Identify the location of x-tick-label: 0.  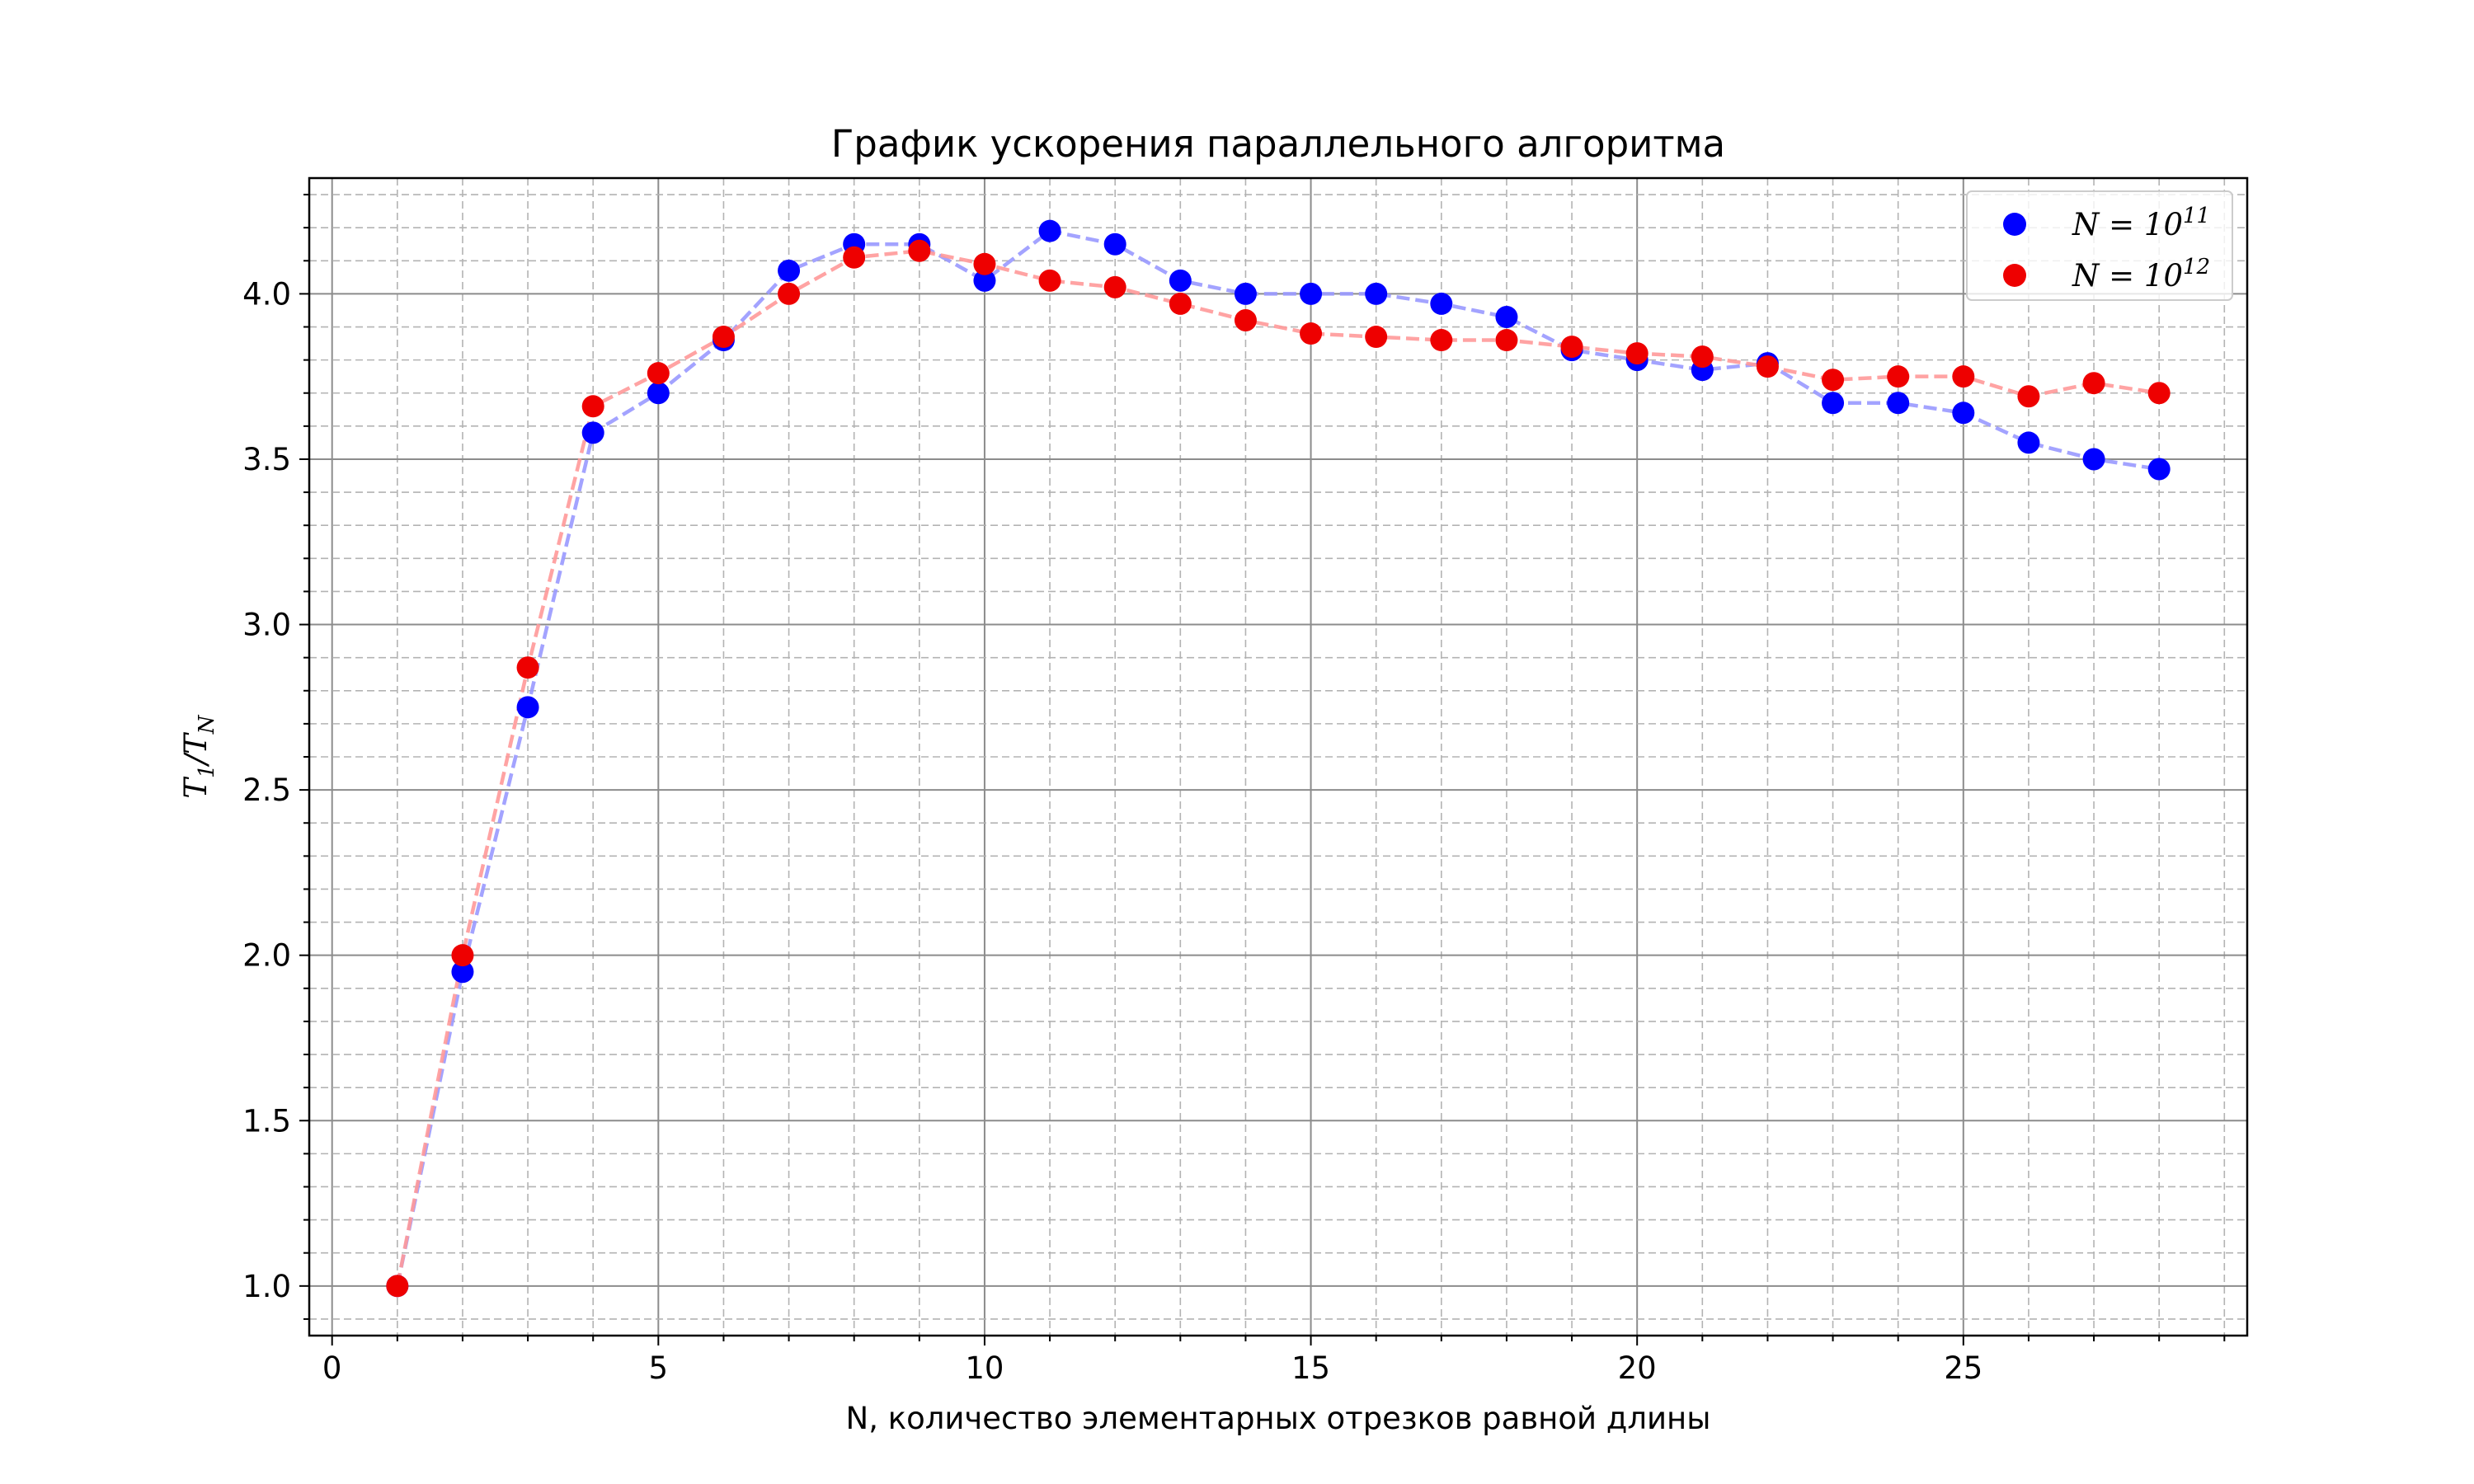
(332, 1368).